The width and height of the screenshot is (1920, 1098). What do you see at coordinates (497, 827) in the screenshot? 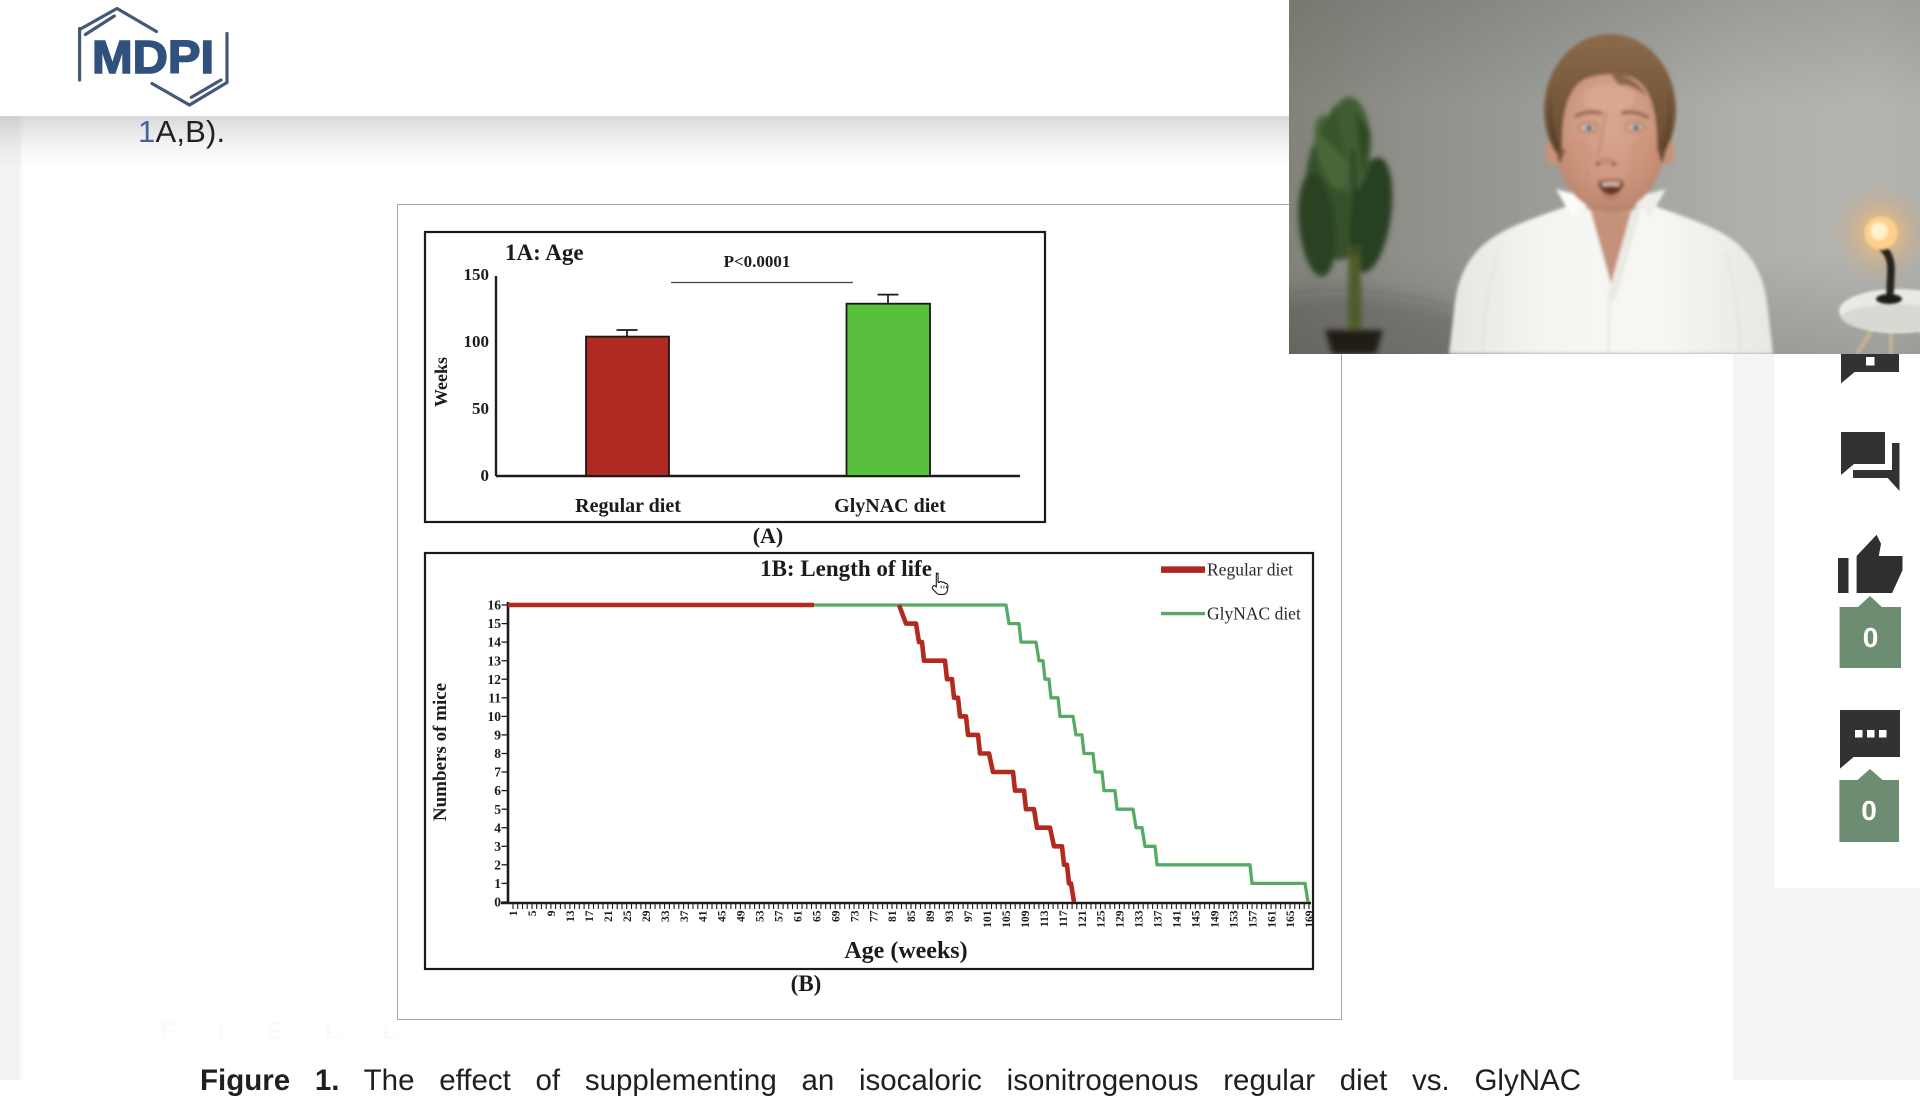
I see `svg-text: 4` at bounding box center [497, 827].